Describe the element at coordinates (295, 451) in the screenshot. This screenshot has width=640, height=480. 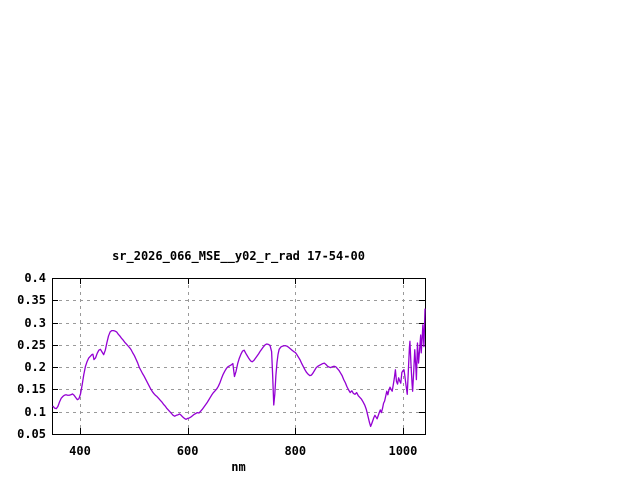
I see `x-tick-label: 800` at that location.